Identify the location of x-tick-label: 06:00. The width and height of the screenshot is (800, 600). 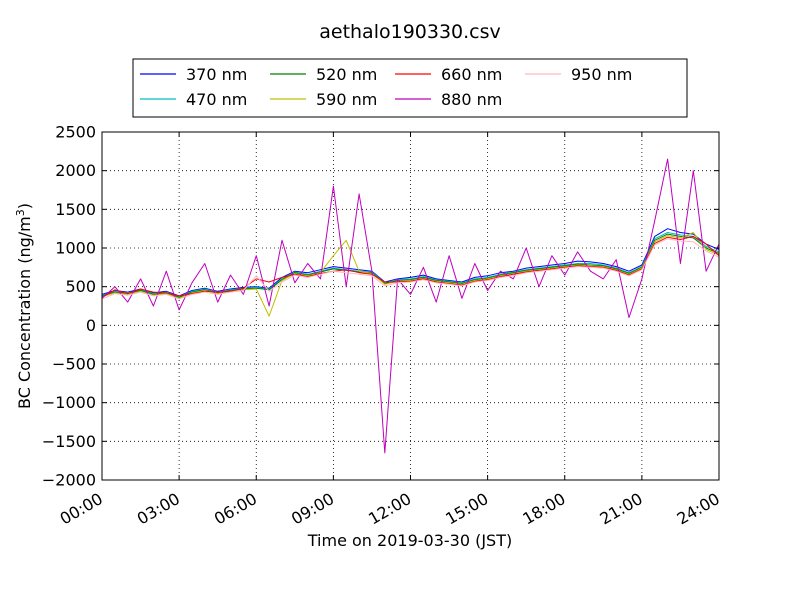
(235, 509).